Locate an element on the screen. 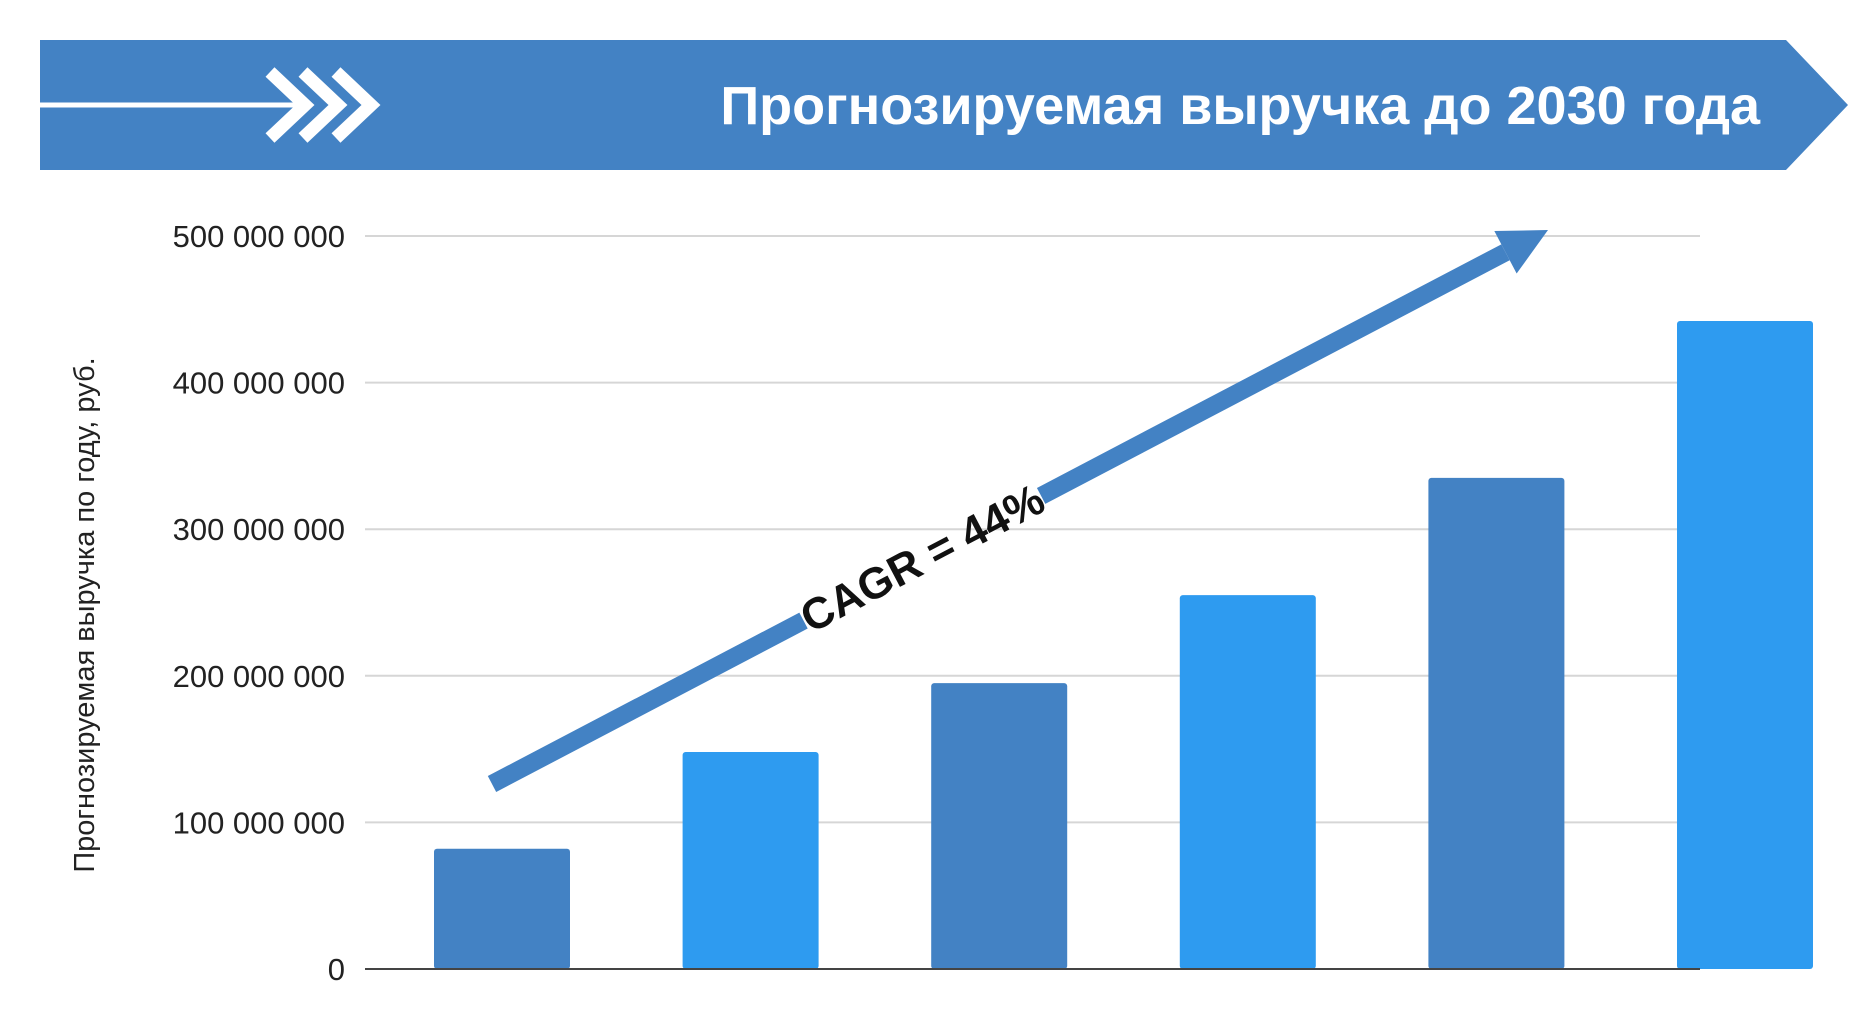 The image size is (1864, 1022). y-tick-label: 0 is located at coordinates (336, 969).